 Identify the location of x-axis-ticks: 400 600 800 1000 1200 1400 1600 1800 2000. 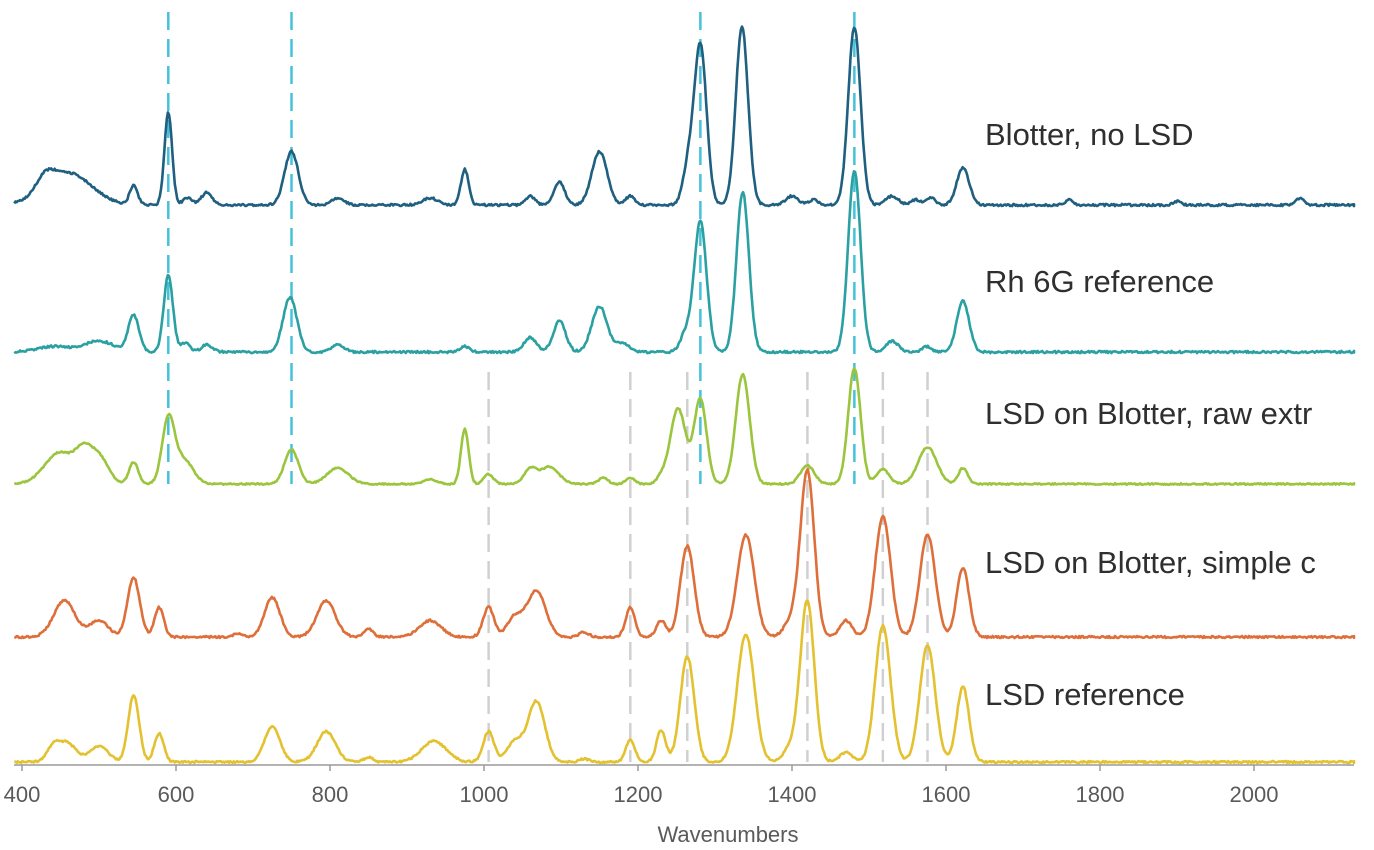
(641, 786).